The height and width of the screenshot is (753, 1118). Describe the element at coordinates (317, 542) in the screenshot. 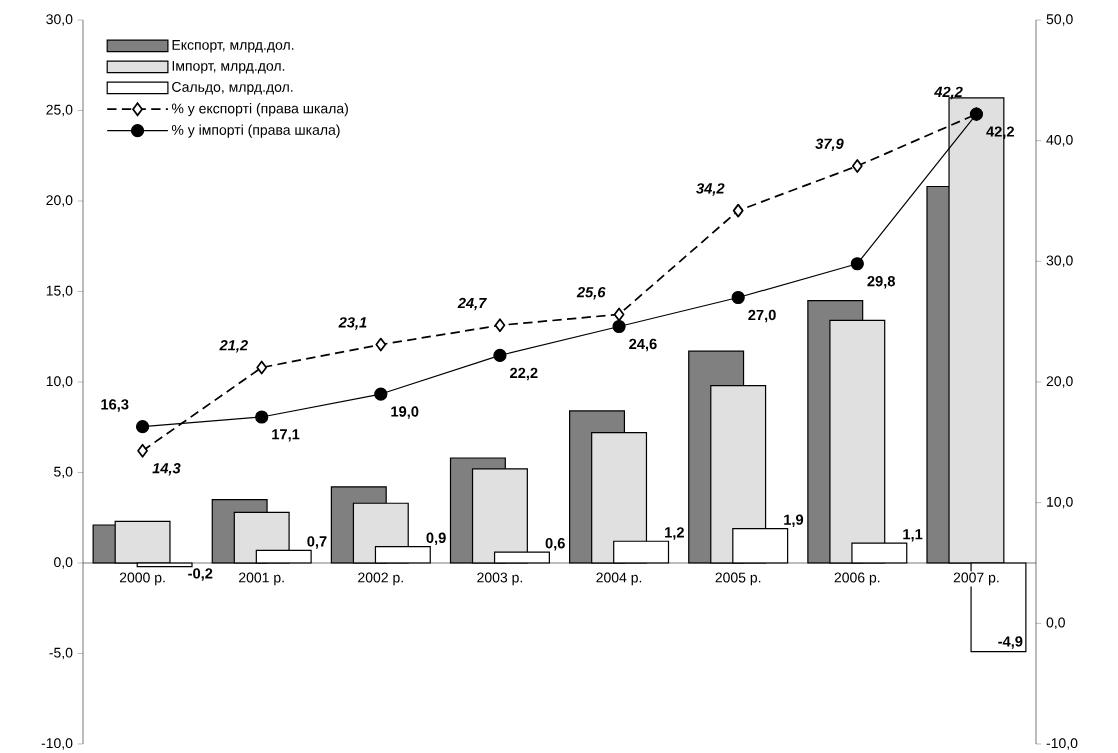

I see `data-label: 0,7` at that location.